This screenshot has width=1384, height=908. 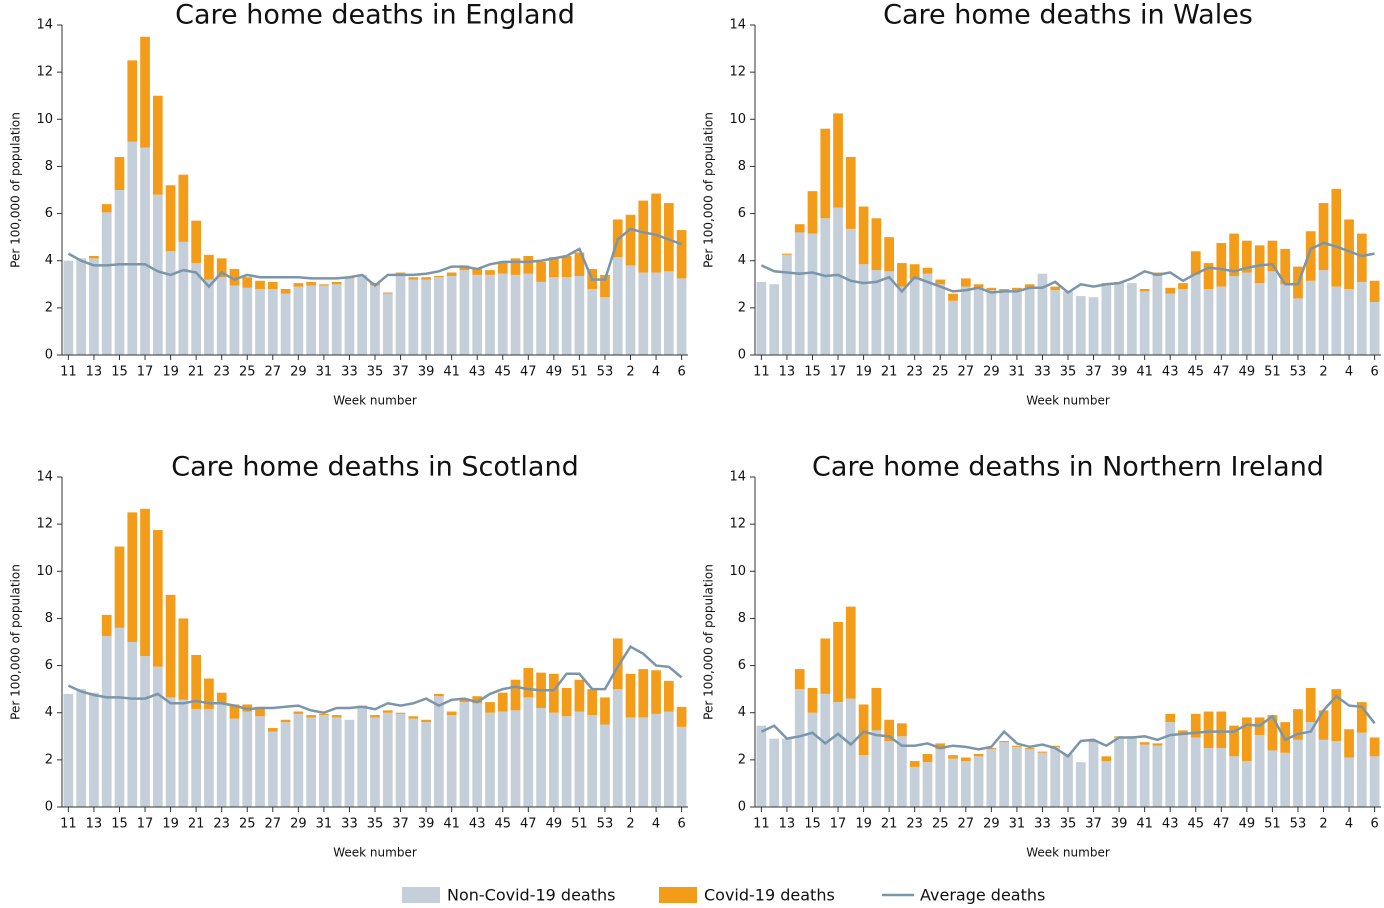 I want to click on x-tick-label: 43, so click(x=477, y=824).